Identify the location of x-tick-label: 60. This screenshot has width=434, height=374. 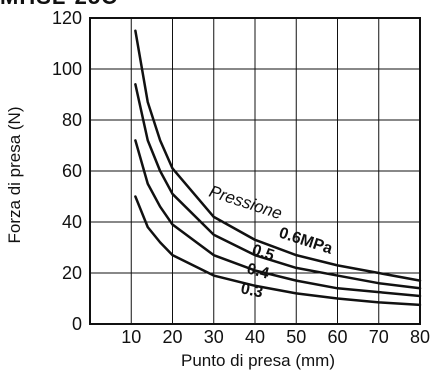
(337, 337).